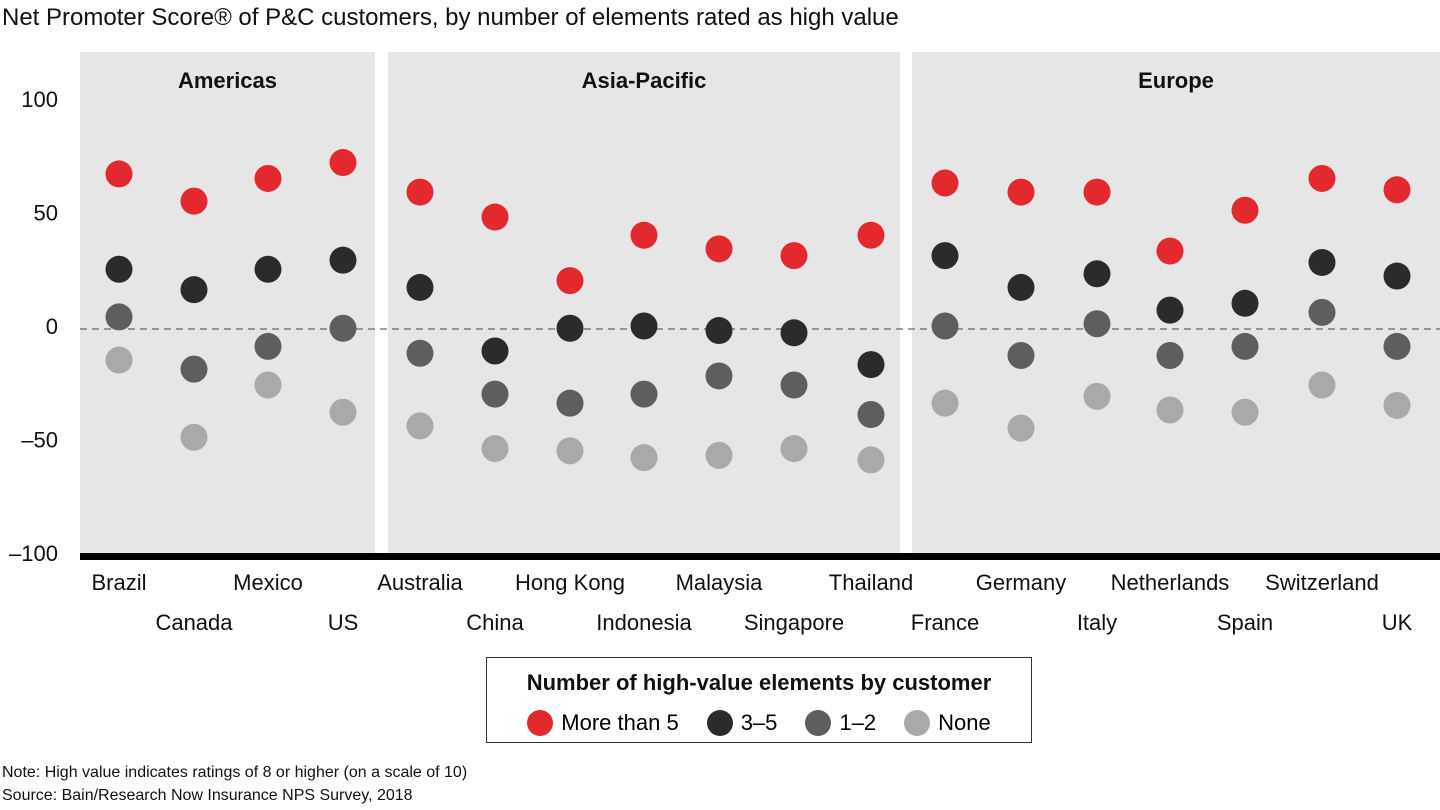 The width and height of the screenshot is (1440, 810). What do you see at coordinates (33, 553) in the screenshot?
I see `y-tick-label: –100` at bounding box center [33, 553].